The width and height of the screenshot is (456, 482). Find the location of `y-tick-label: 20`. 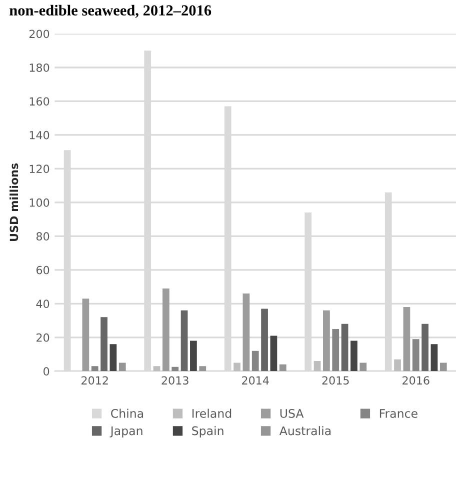

y-tick-label: 20 is located at coordinates (43, 337).